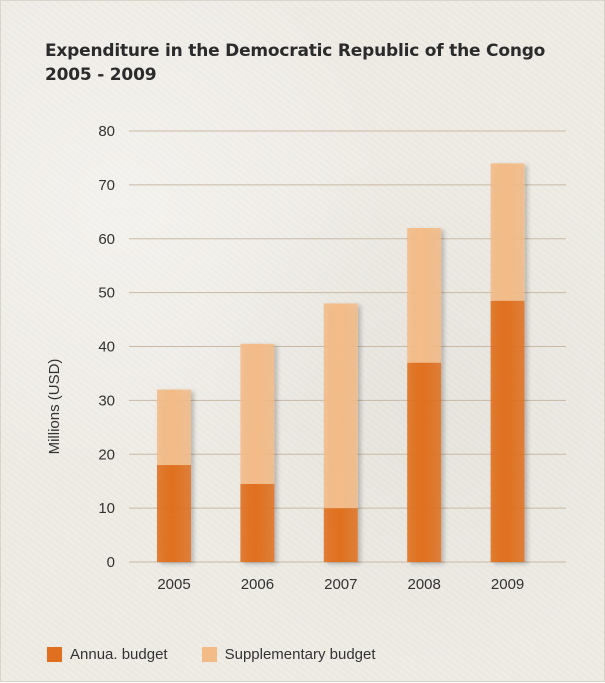  I want to click on y-tick-label: 60, so click(106, 239).